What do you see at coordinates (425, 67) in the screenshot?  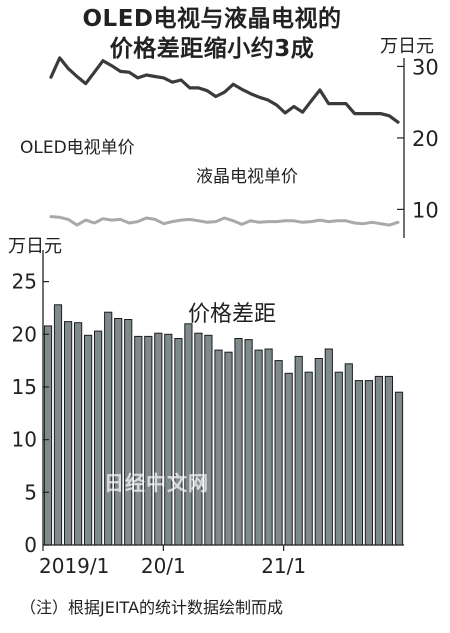 I see `line-chart-y-tick-label: 30` at bounding box center [425, 67].